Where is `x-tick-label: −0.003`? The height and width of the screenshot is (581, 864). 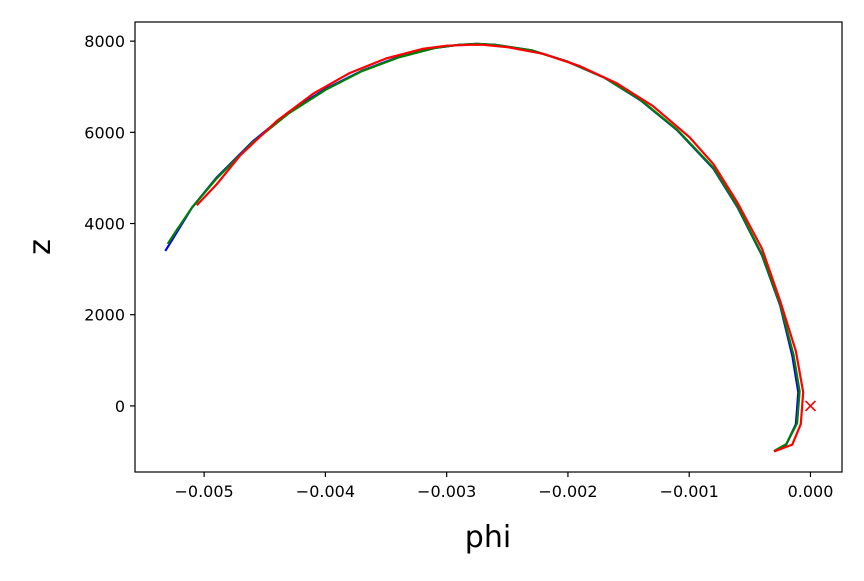
x-tick-label: −0.003 is located at coordinates (446, 491).